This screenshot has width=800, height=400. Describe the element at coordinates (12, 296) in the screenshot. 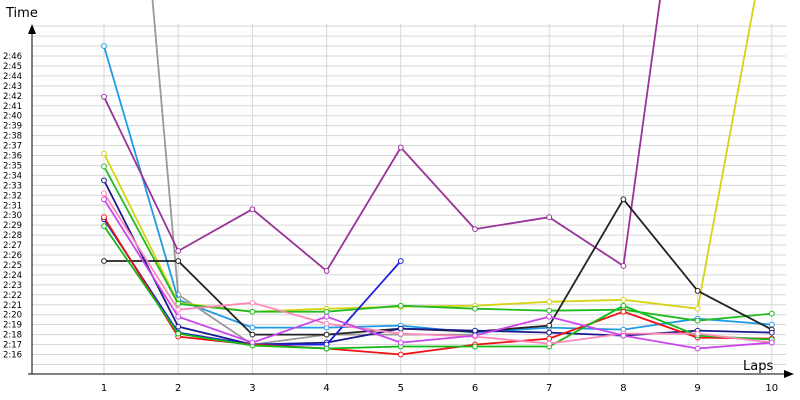

I see `y-tick-label: 2:22` at that location.